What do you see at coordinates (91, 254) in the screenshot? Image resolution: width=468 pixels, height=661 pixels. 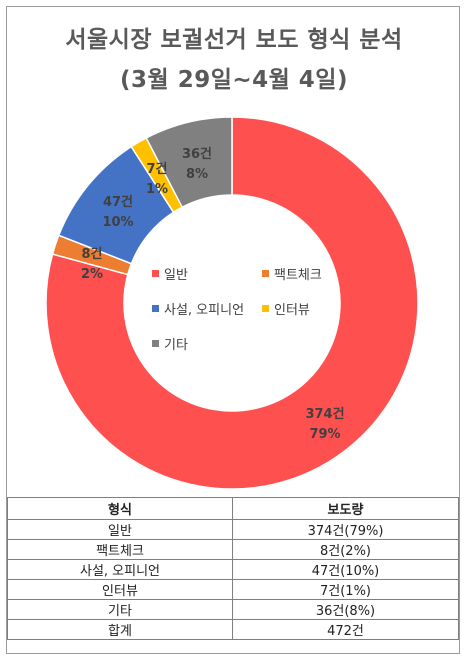 I see `data-label-factcheck-count: 8건` at bounding box center [91, 254].